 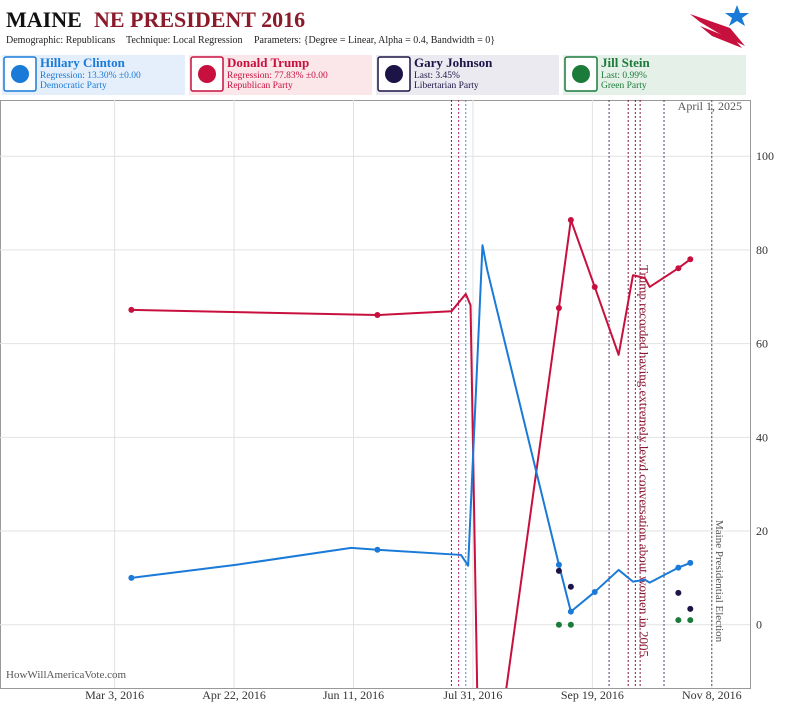 What do you see at coordinates (712, 695) in the screenshot?
I see `x-tick-label: Nov 8, 2016` at bounding box center [712, 695].